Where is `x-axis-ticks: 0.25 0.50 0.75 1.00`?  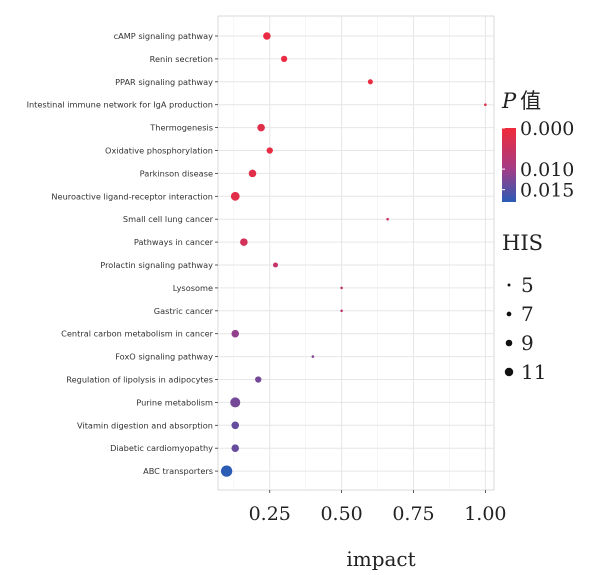
x-axis-ticks: 0.25 0.50 0.75 1.00 is located at coordinates (378, 507).